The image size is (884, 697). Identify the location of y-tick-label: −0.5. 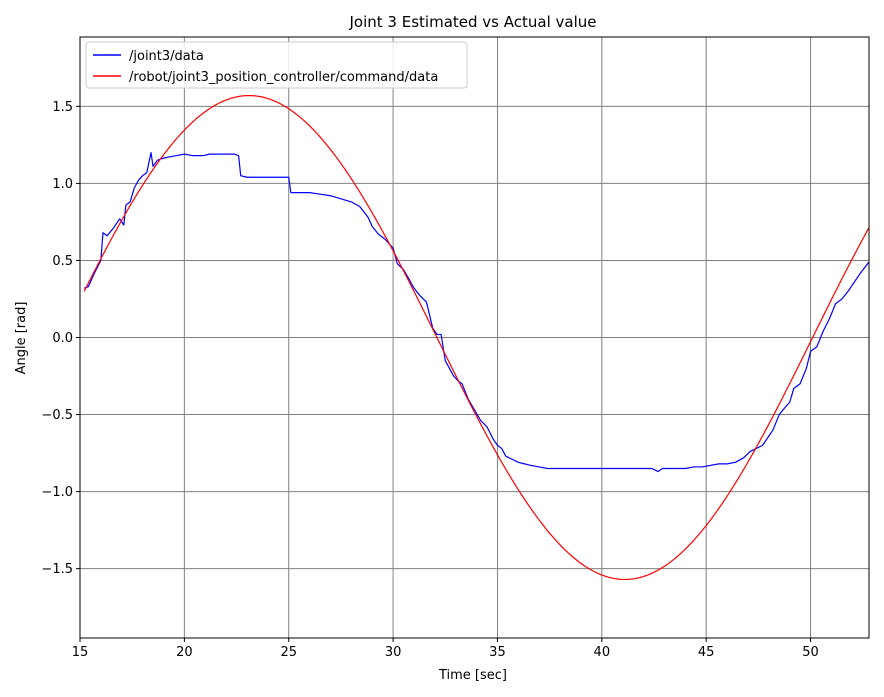
(57, 415).